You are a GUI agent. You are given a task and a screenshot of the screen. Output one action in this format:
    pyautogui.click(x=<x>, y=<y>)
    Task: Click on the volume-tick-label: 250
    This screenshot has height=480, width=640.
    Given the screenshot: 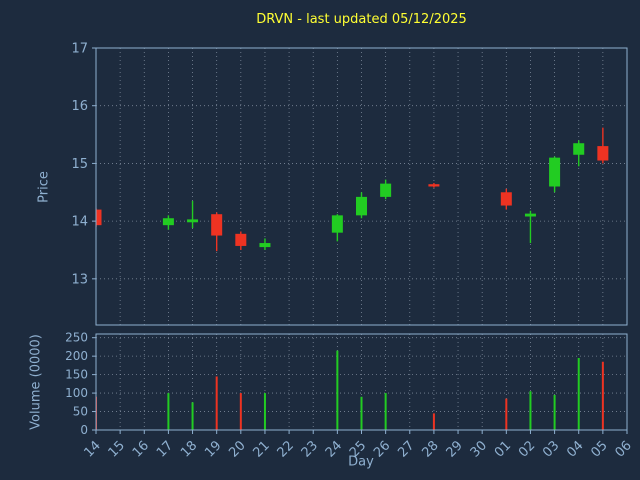 What is the action you would take?
    pyautogui.click(x=76, y=338)
    